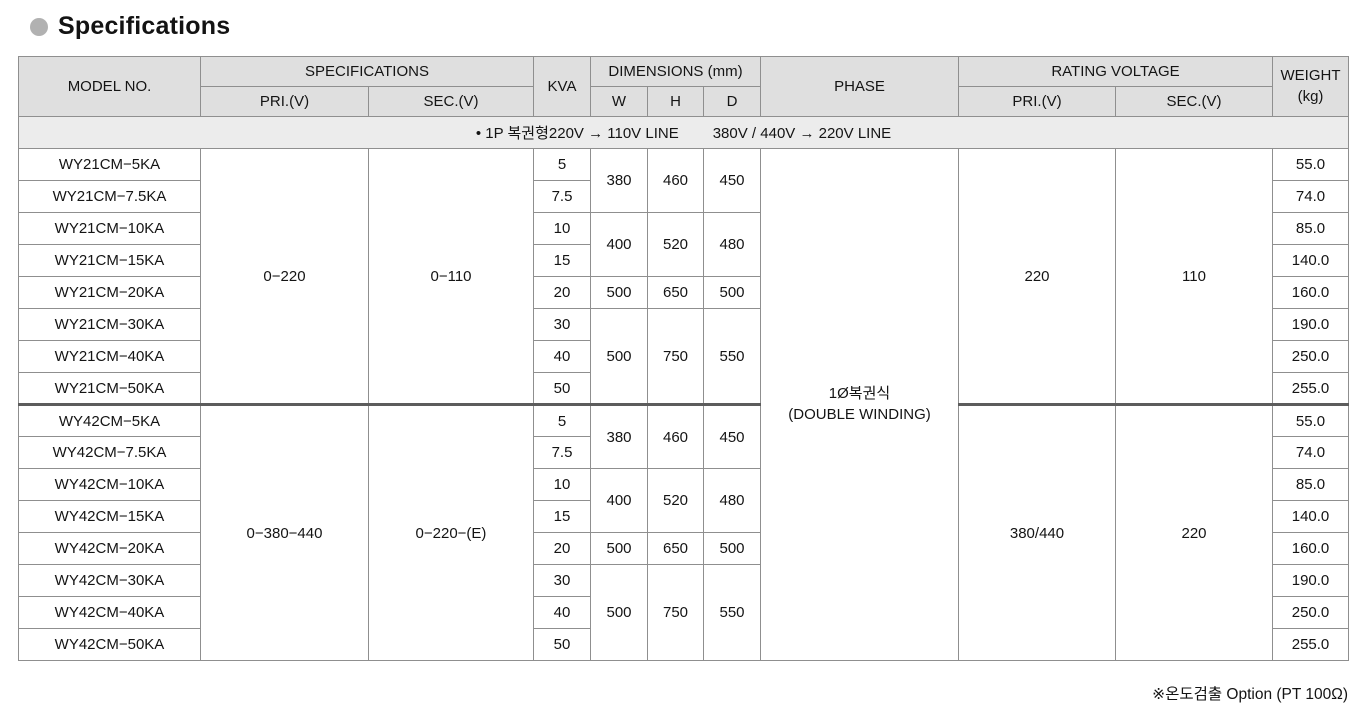  I want to click on col-header-spec-sec: SEC.(V), so click(451, 101).